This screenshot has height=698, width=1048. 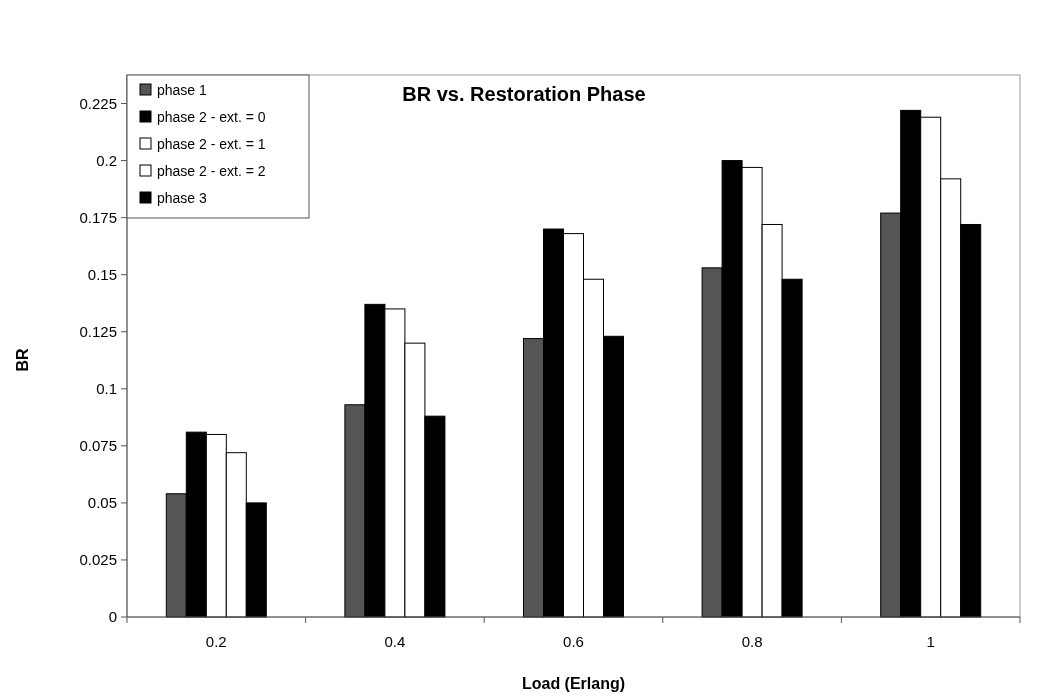 I want to click on y-tick-label: 0.125, so click(x=98, y=331).